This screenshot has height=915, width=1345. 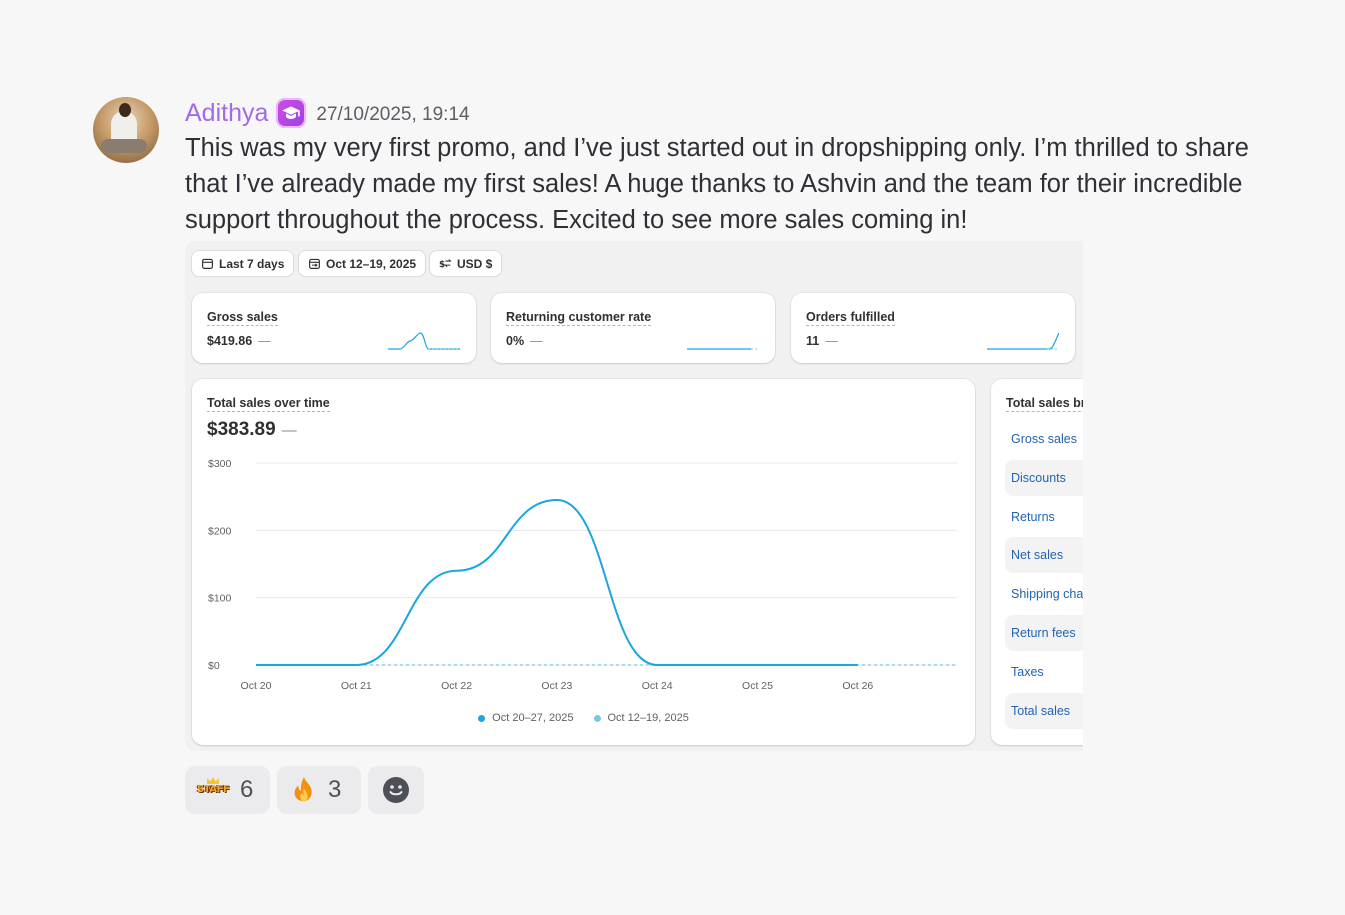 I want to click on breakdown-row: Taxes, so click(x=1027, y=672).